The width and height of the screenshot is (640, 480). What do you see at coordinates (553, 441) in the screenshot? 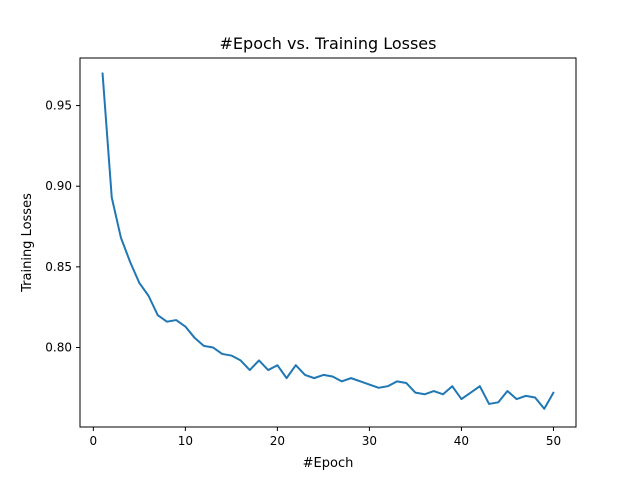
I see `x-tick-label: 50` at bounding box center [553, 441].